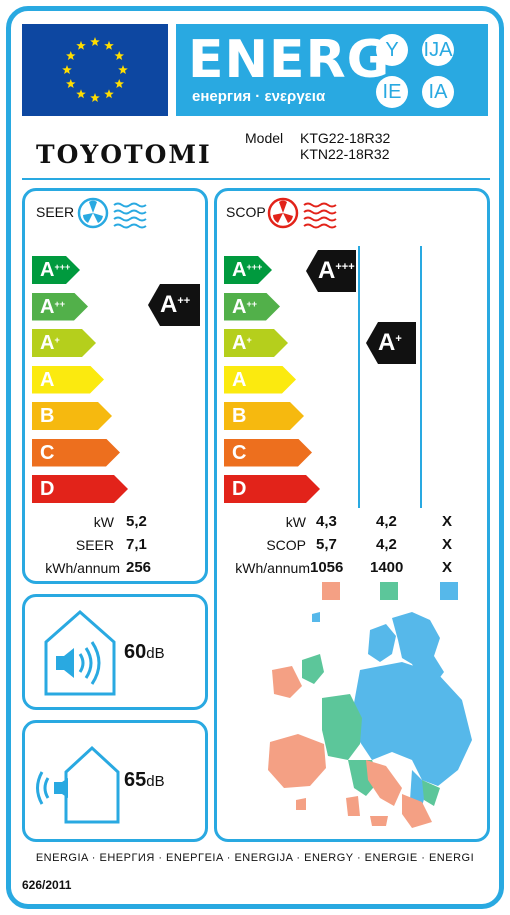 The height and width of the screenshot is (915, 510). Describe the element at coordinates (256, 179) in the screenshot. I see `header-divider` at that location.